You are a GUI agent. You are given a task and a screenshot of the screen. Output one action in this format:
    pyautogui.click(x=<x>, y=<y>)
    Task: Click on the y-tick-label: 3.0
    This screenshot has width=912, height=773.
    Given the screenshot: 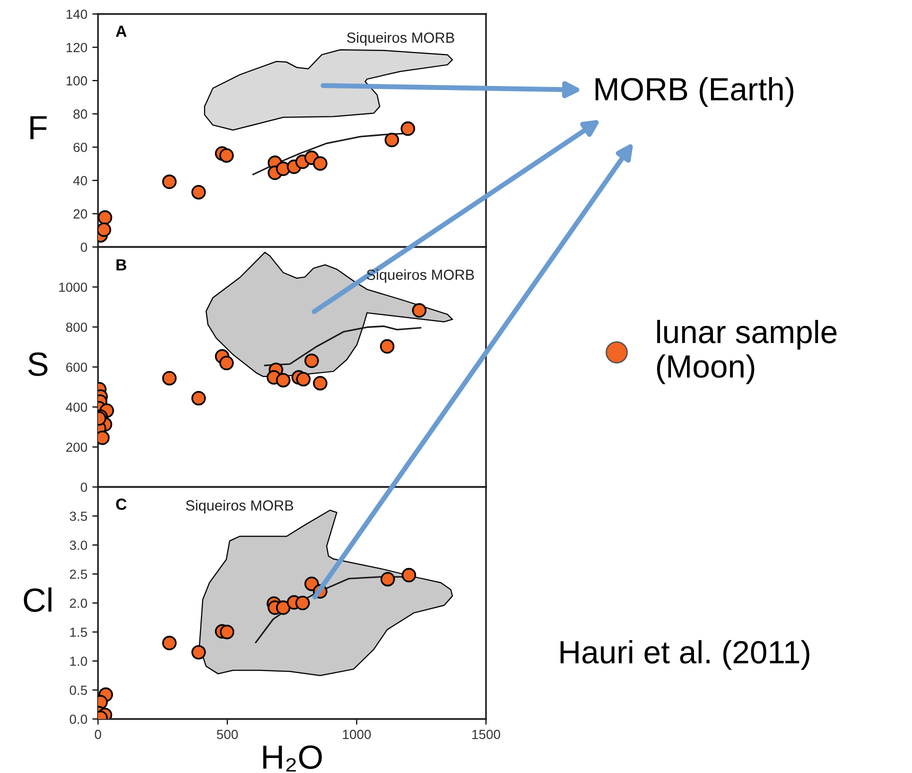 What is the action you would take?
    pyautogui.click(x=79, y=545)
    